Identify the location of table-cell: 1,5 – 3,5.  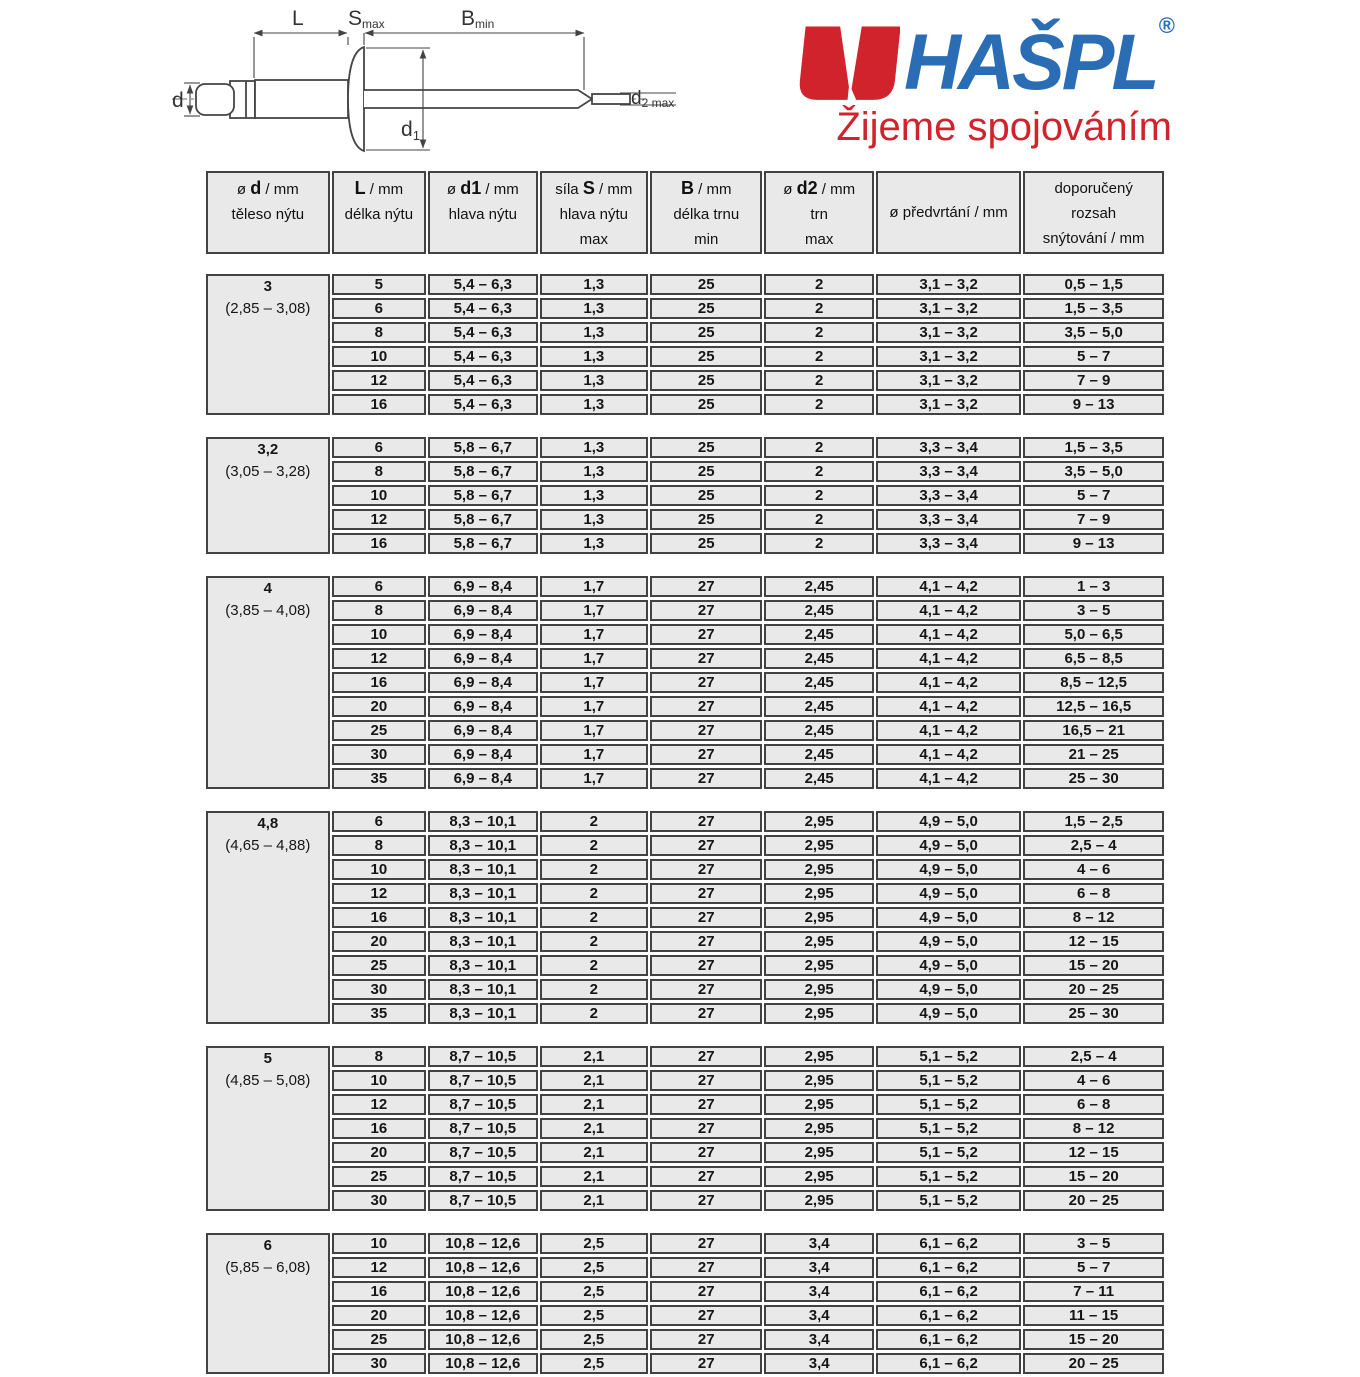
(1093, 308).